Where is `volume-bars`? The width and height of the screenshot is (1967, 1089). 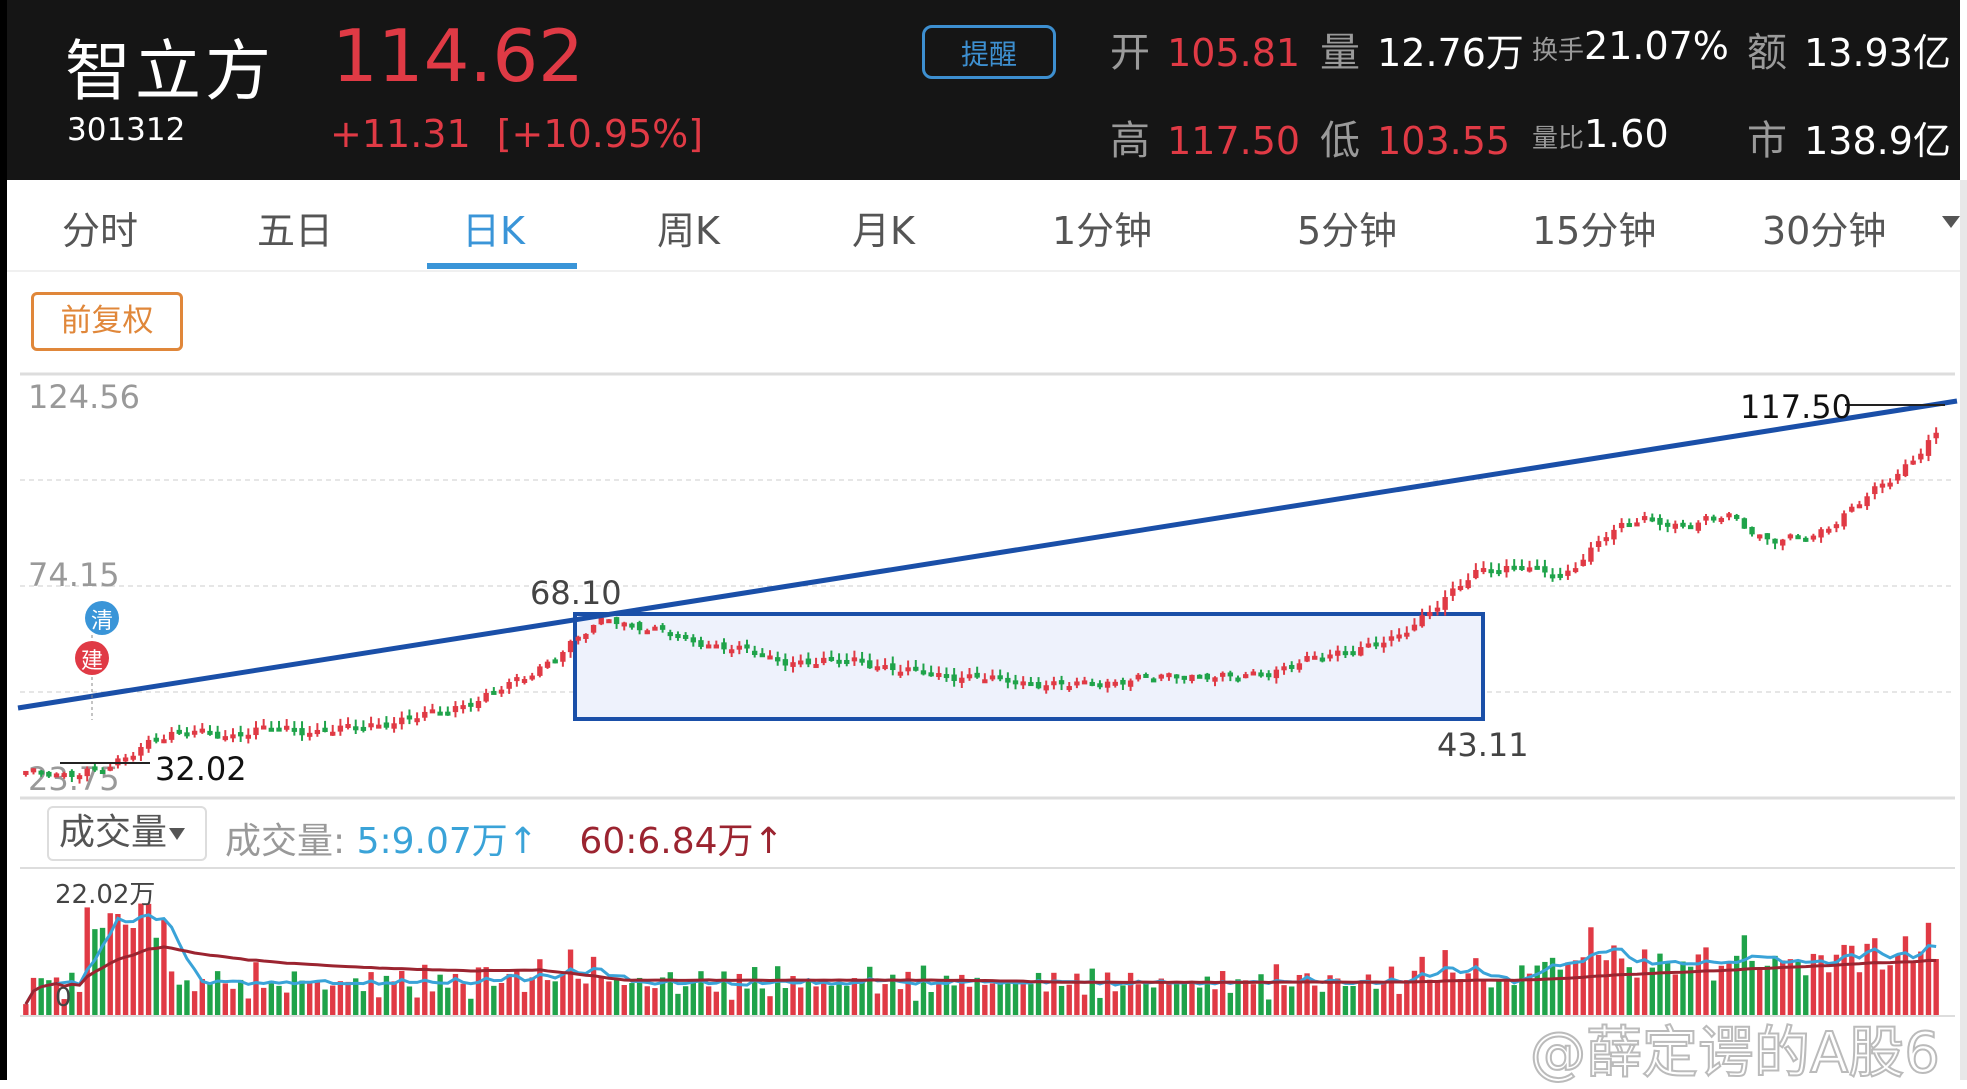
volume-bars is located at coordinates (981, 959).